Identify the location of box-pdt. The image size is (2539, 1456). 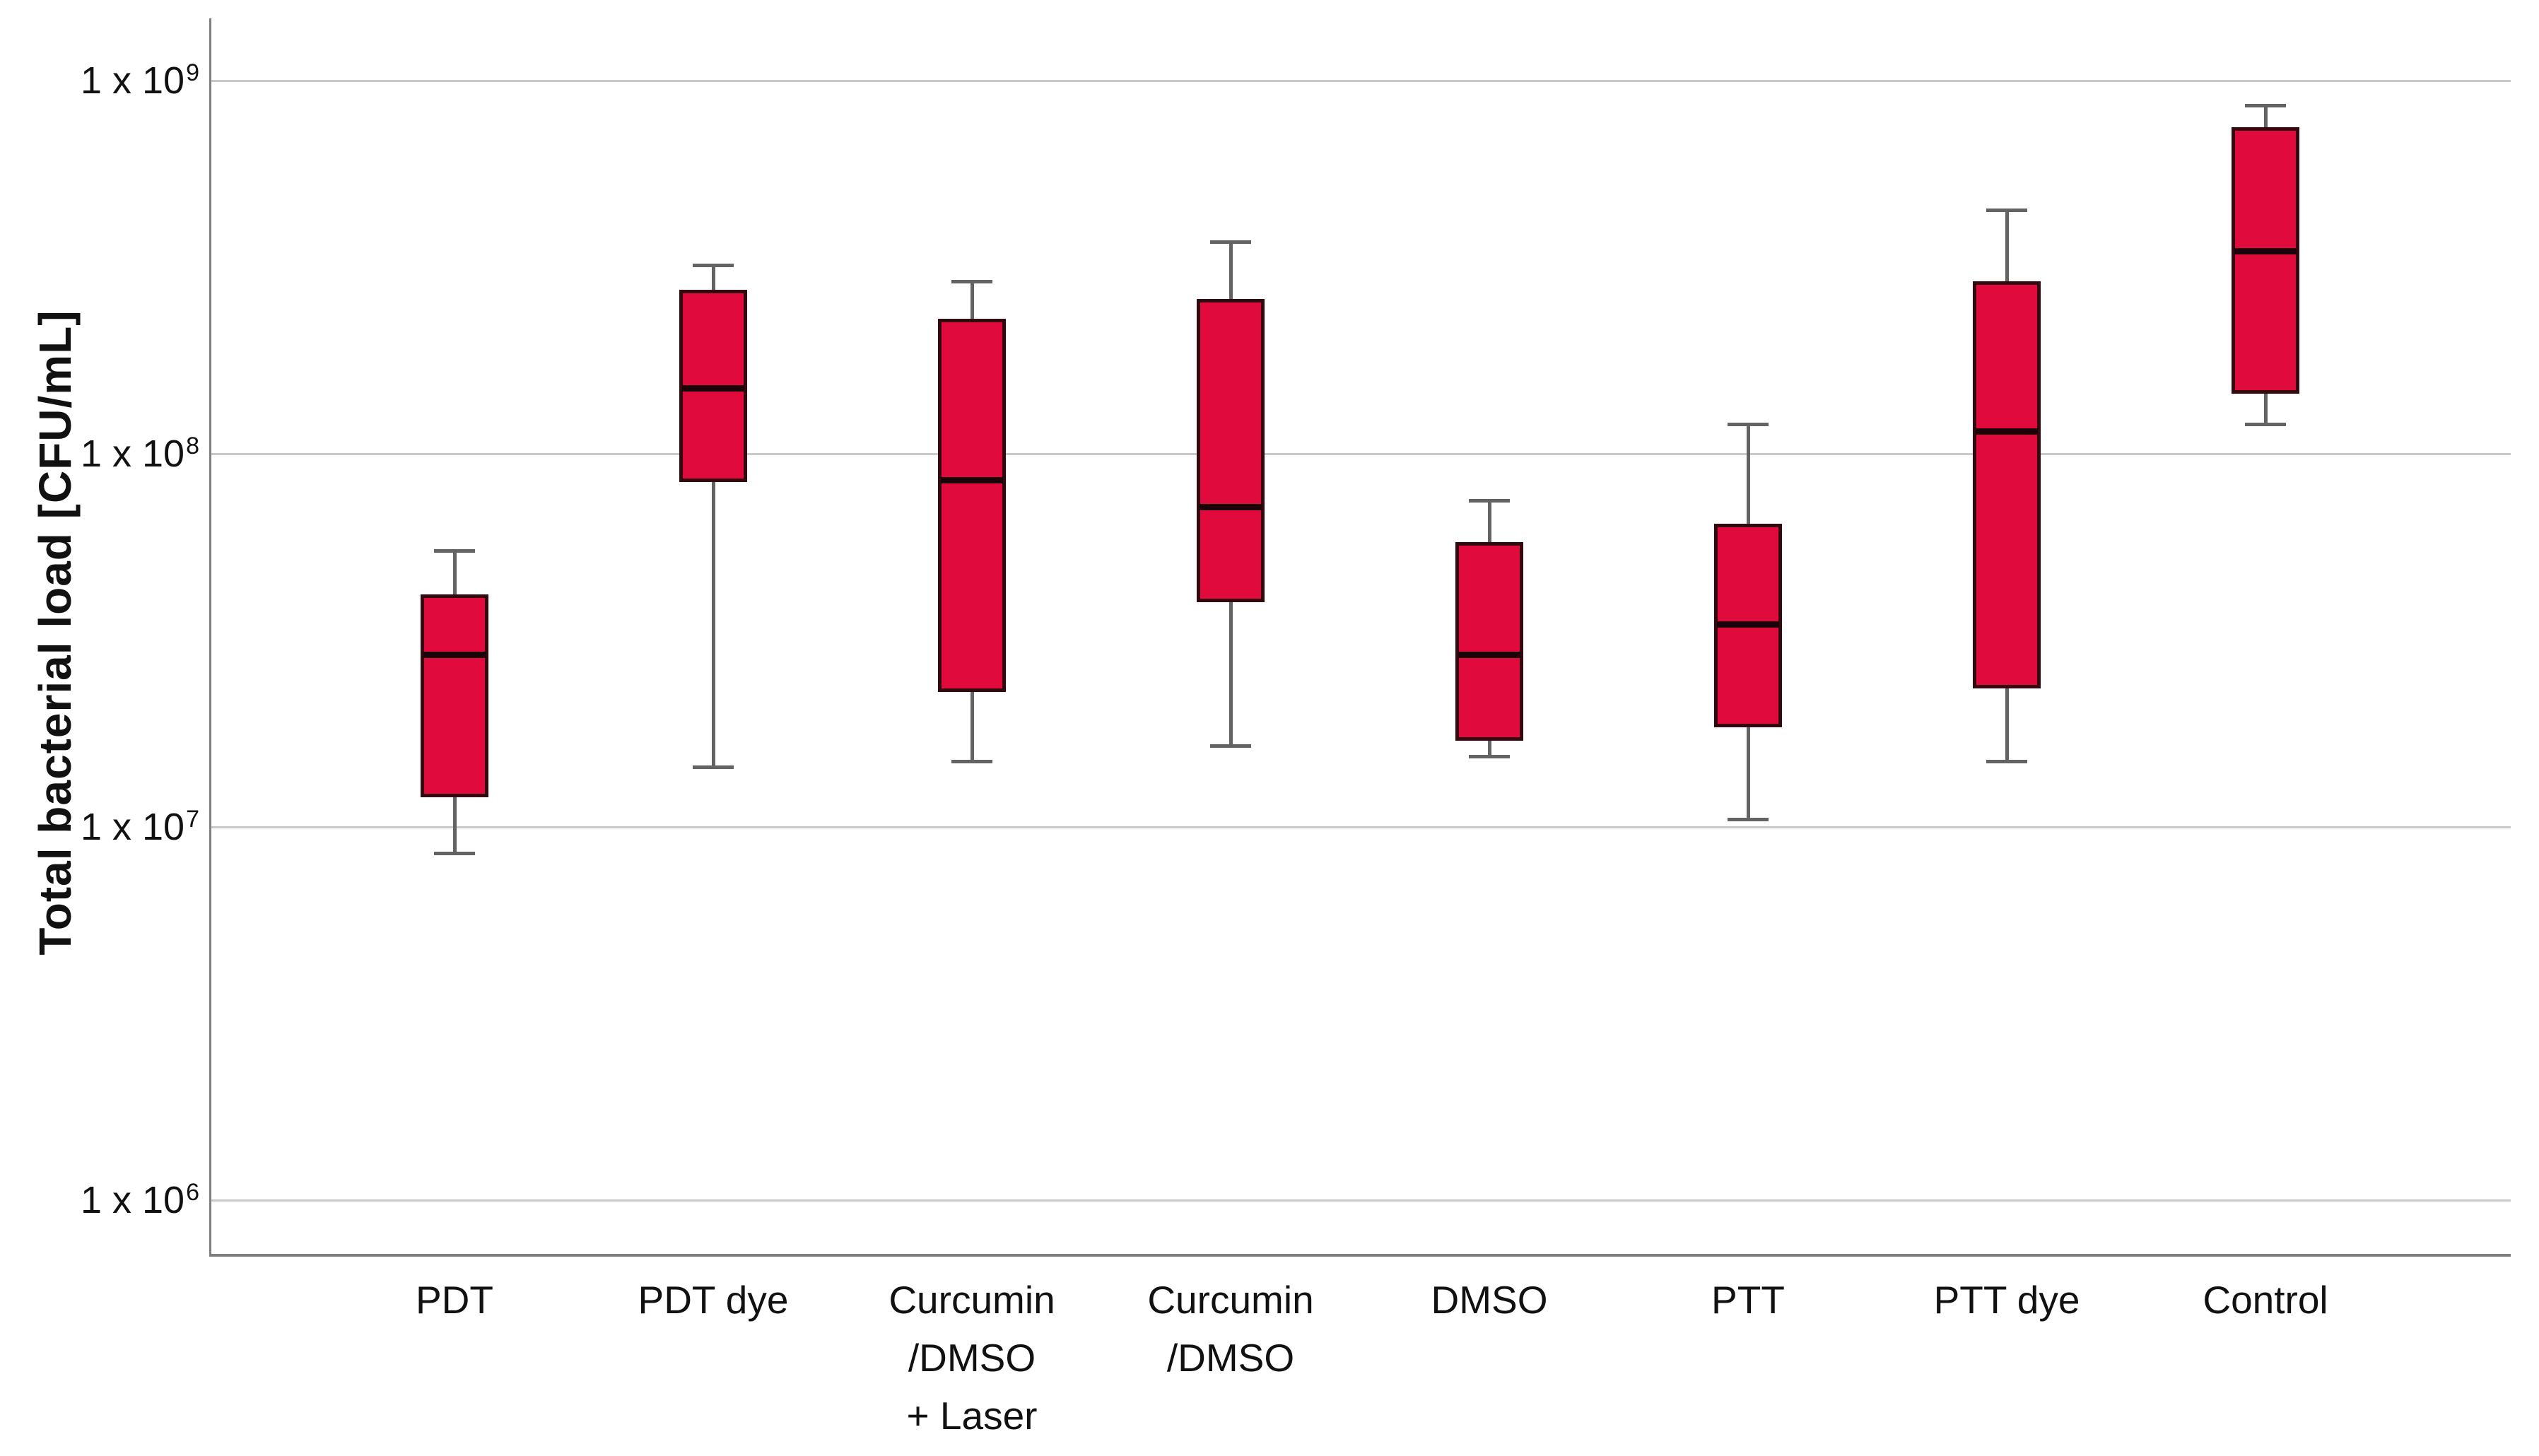
(454, 696).